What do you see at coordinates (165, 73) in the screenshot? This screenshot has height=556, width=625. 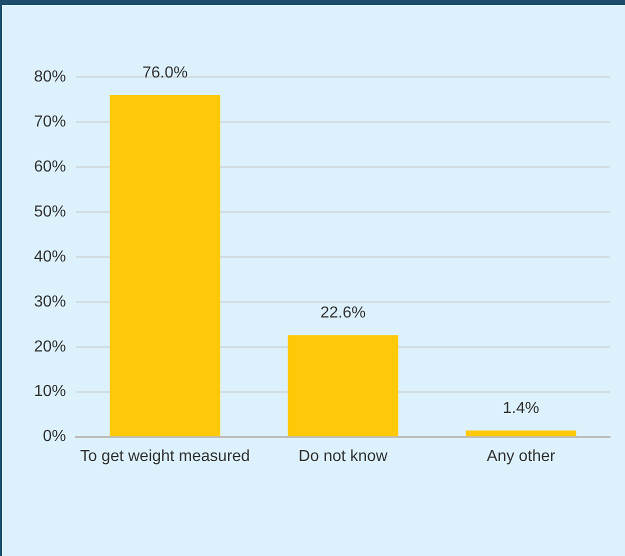 I see `data-label: 76.0%` at bounding box center [165, 73].